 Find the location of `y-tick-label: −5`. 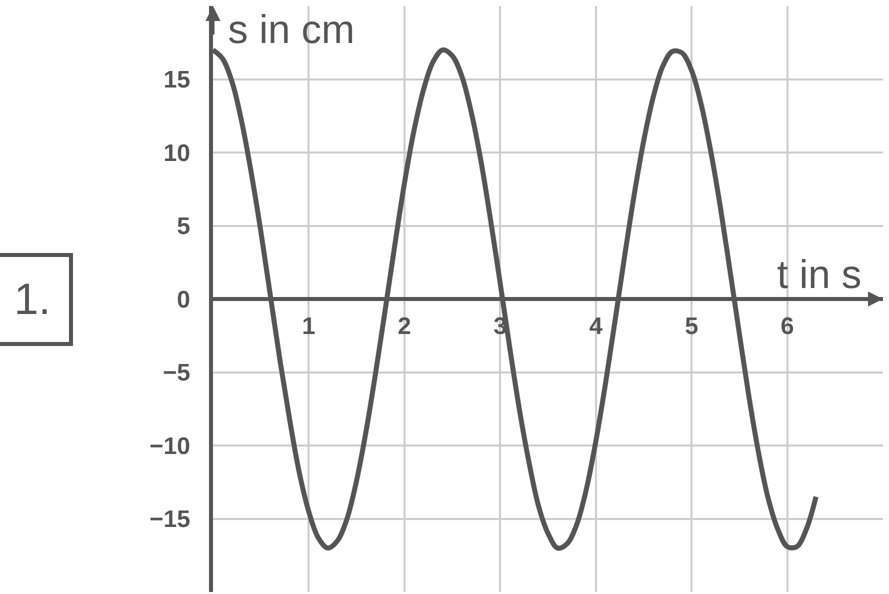

y-tick-label: −5 is located at coordinates (176, 373).